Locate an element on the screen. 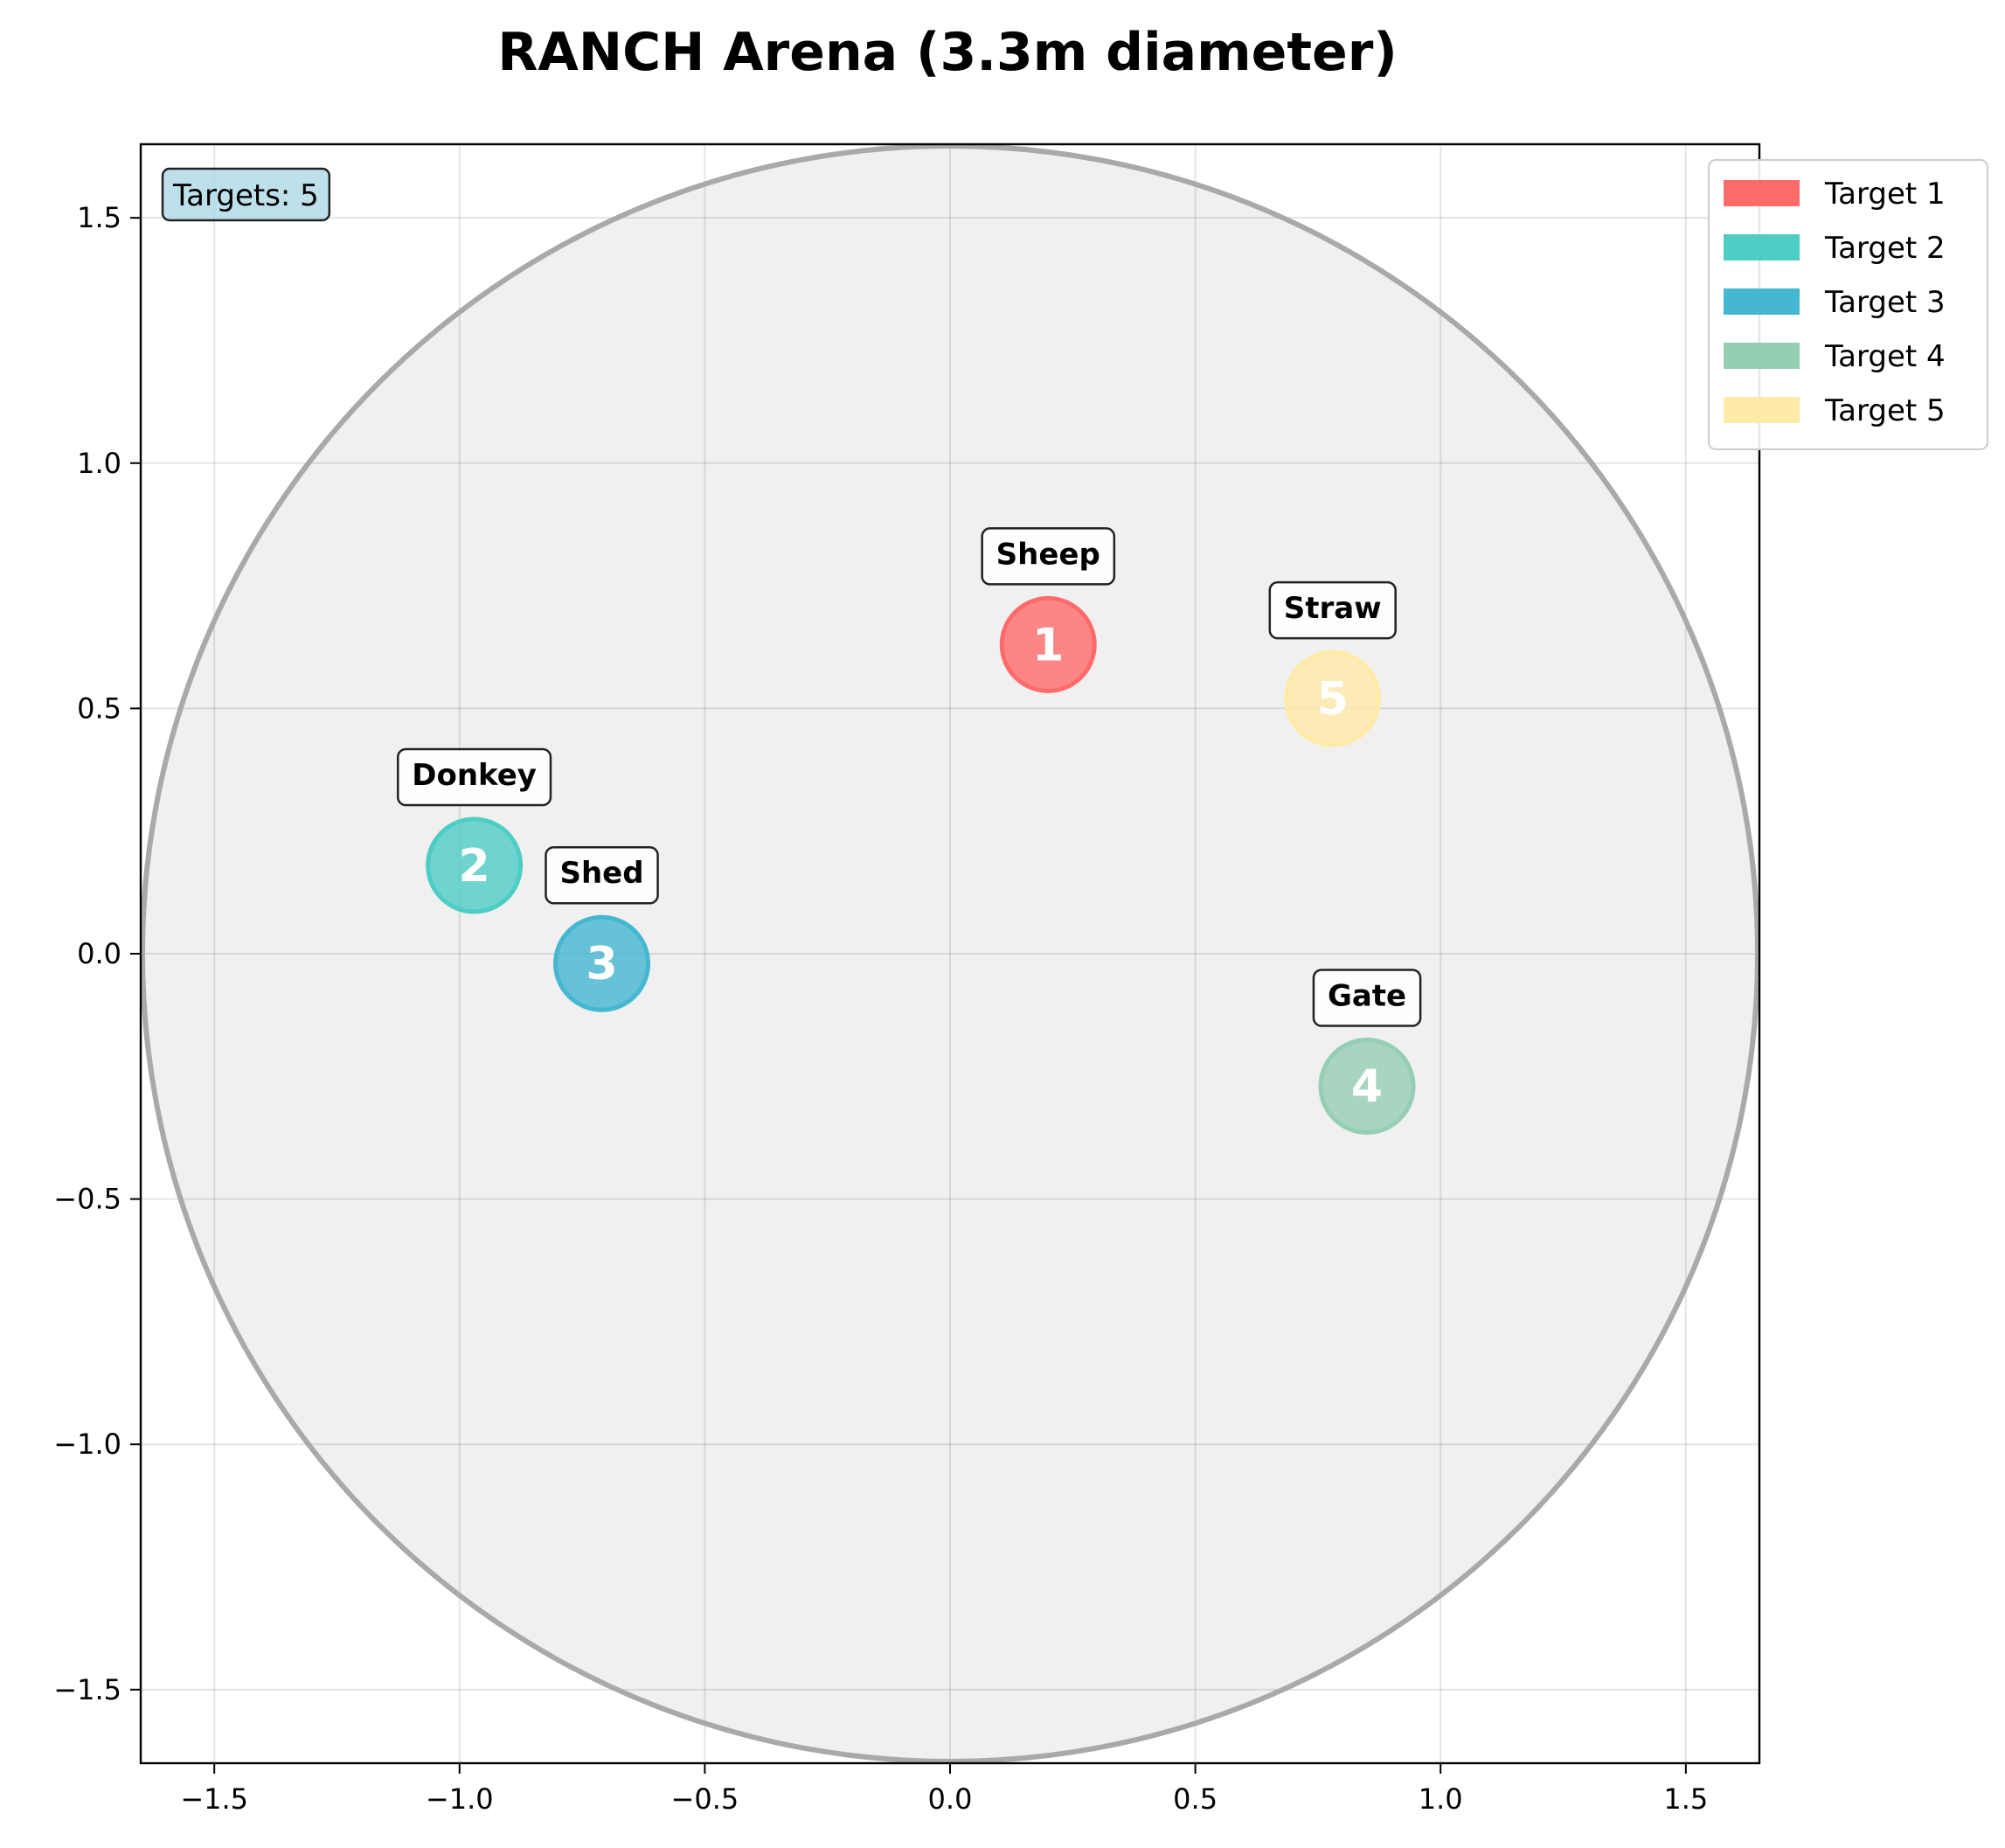 The height and width of the screenshot is (1848, 2005). target-number: 1 is located at coordinates (1048, 645).